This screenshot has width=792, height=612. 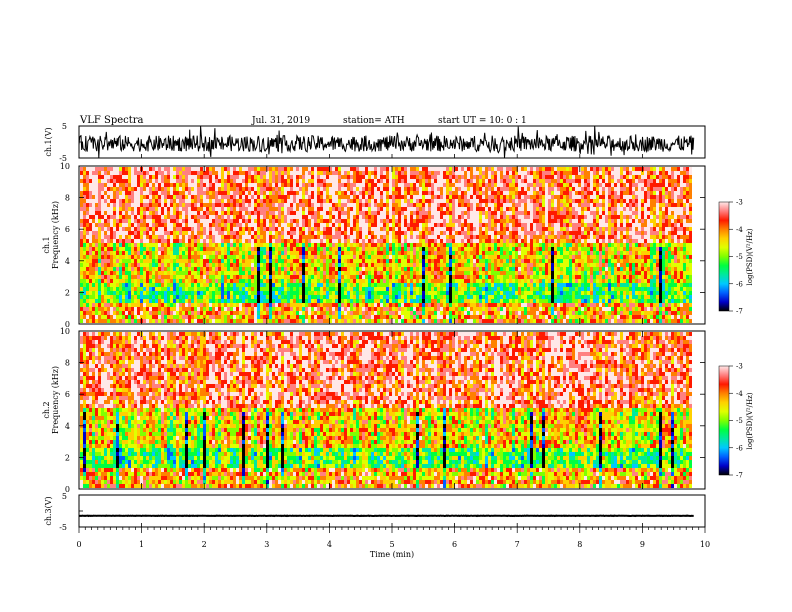 I want to click on ch3-ytick-bottom: -5, so click(x=63, y=527).